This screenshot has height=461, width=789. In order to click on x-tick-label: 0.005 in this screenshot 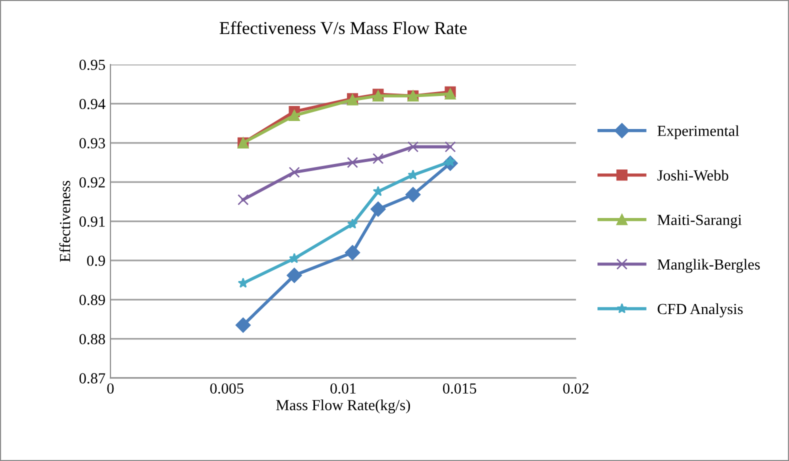, I will do `click(227, 388)`.